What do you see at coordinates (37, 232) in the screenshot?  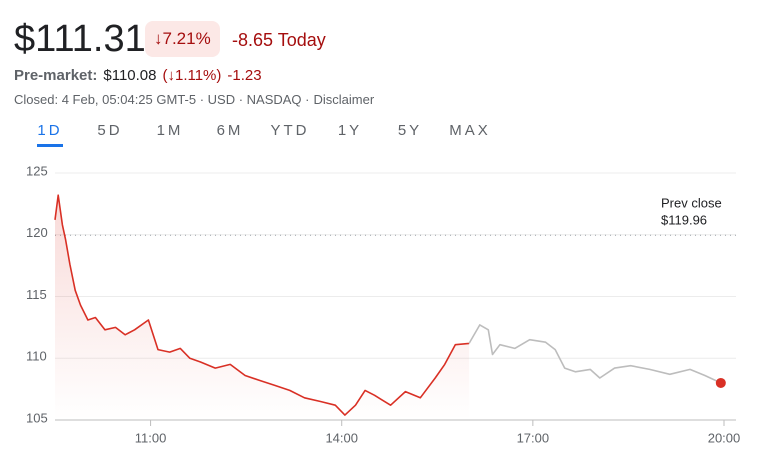 I see `y-tick-label: 120` at bounding box center [37, 232].